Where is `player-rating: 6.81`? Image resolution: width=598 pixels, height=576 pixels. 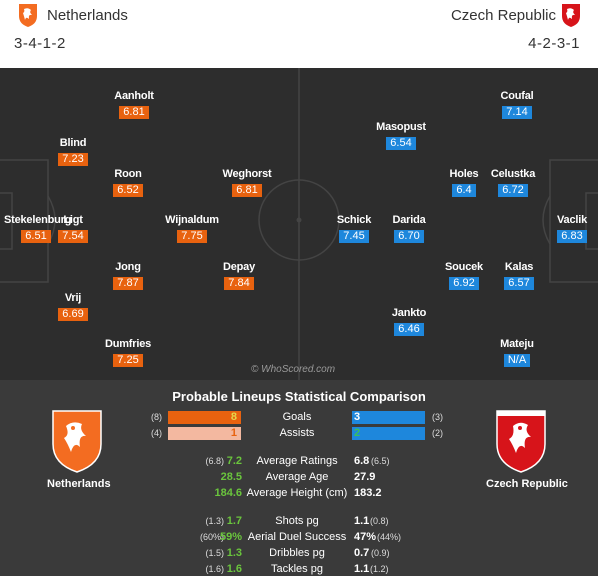 player-rating: 6.81 is located at coordinates (247, 190).